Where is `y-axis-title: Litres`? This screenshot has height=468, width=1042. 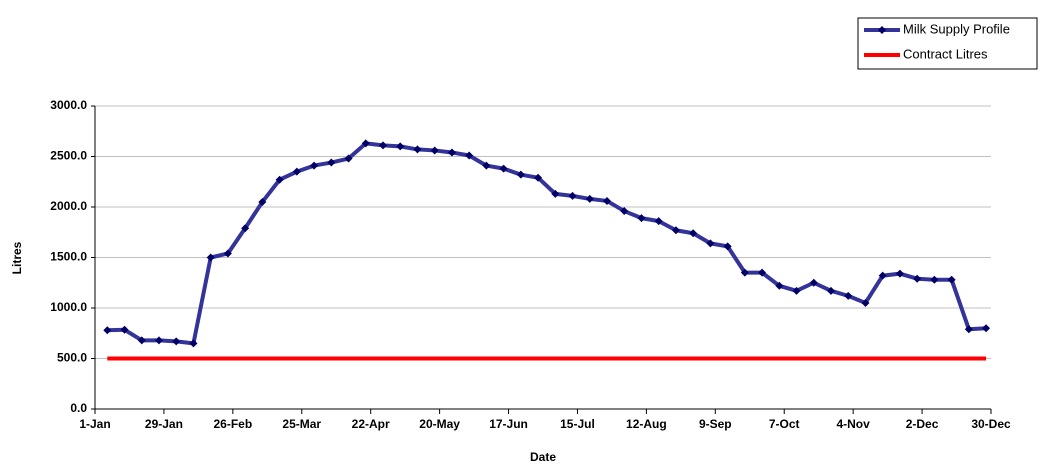 y-axis-title: Litres is located at coordinates (17, 257).